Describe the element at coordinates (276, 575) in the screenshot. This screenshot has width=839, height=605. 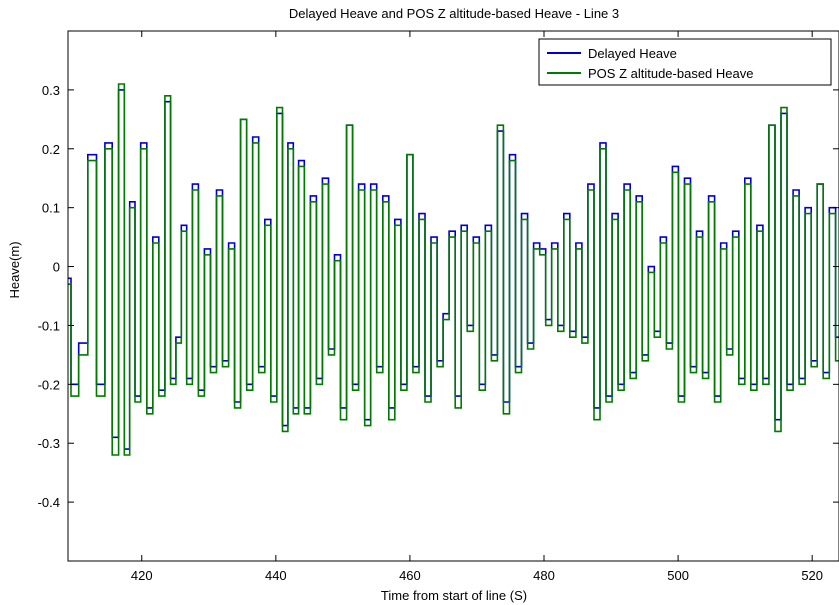
I see `x-tick-label: 440` at that location.